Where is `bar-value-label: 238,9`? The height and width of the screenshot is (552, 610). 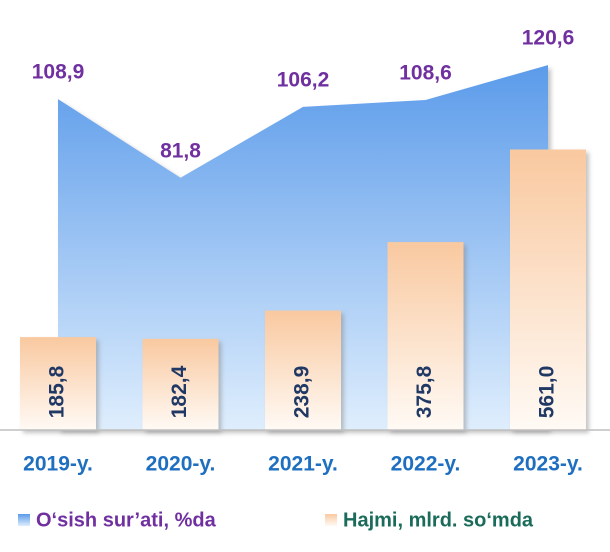 bar-value-label: 238,9 is located at coordinates (302, 392).